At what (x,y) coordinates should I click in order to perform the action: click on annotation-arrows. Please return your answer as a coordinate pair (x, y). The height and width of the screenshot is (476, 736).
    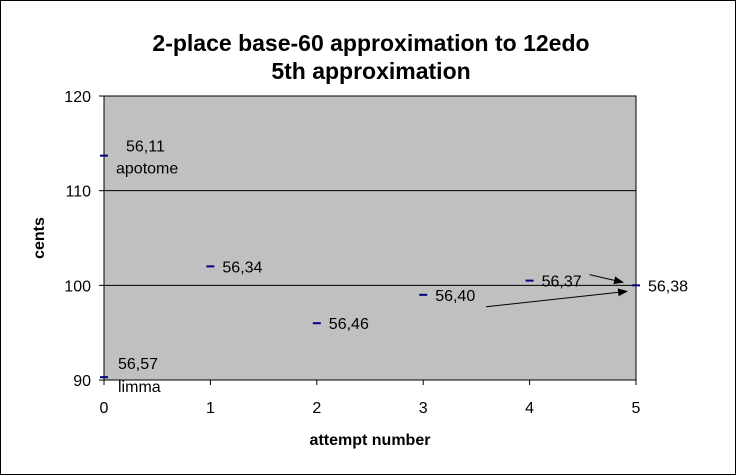
    Looking at the image, I should click on (557, 291).